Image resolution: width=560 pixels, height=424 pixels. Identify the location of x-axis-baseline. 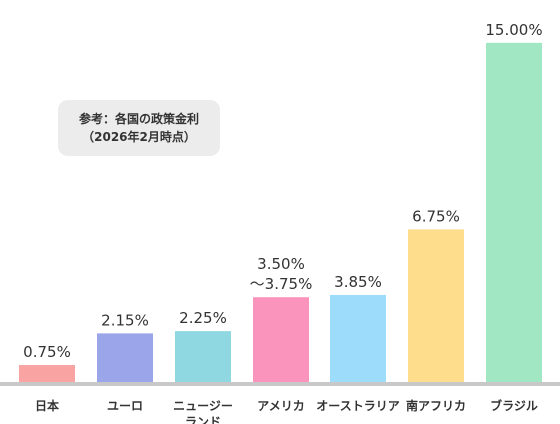
(280, 384).